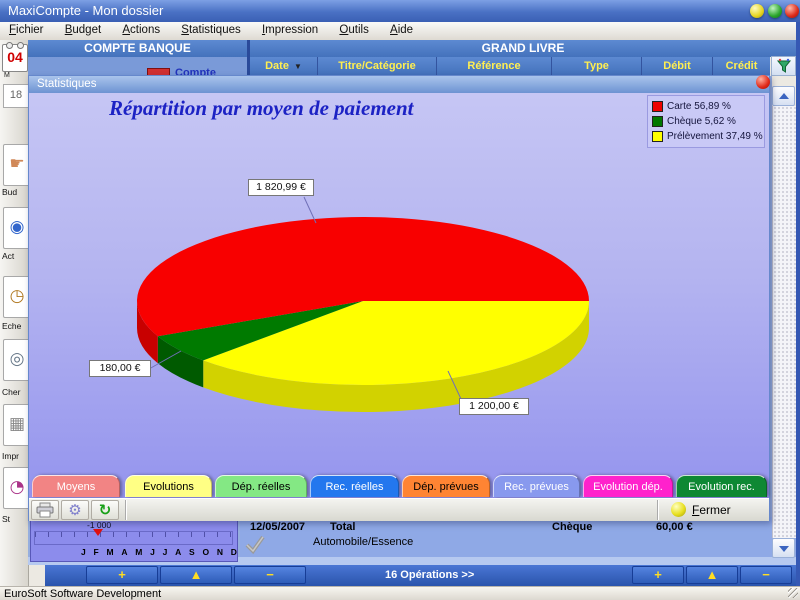 The height and width of the screenshot is (600, 800). What do you see at coordinates (290, 30) in the screenshot?
I see `menu-impression: Impression` at bounding box center [290, 30].